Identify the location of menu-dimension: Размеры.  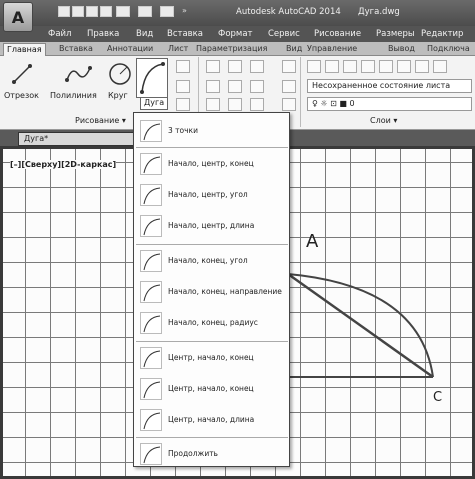
(395, 34).